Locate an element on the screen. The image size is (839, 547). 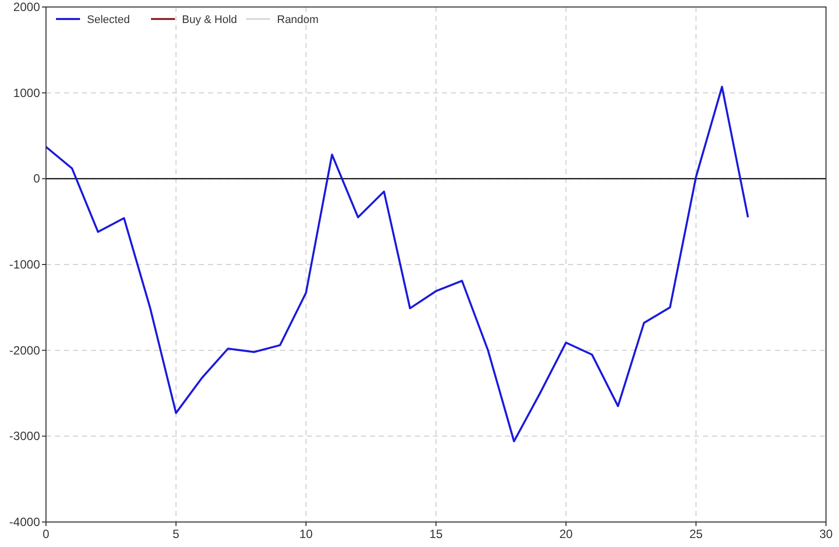
x-tick-label: 5 is located at coordinates (176, 534).